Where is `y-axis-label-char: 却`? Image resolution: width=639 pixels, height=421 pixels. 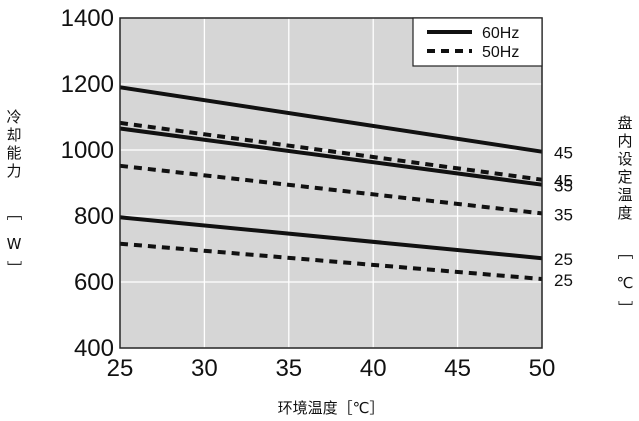 y-axis-label-char: 却 is located at coordinates (13, 135).